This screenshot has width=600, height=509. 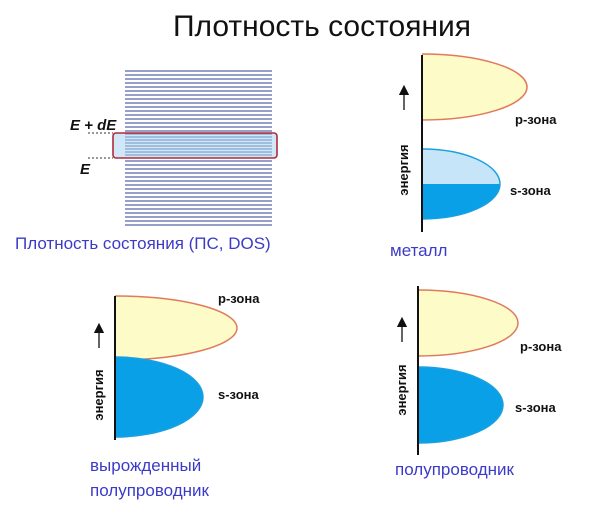 I want to click on level-label: E, so click(x=85, y=169).